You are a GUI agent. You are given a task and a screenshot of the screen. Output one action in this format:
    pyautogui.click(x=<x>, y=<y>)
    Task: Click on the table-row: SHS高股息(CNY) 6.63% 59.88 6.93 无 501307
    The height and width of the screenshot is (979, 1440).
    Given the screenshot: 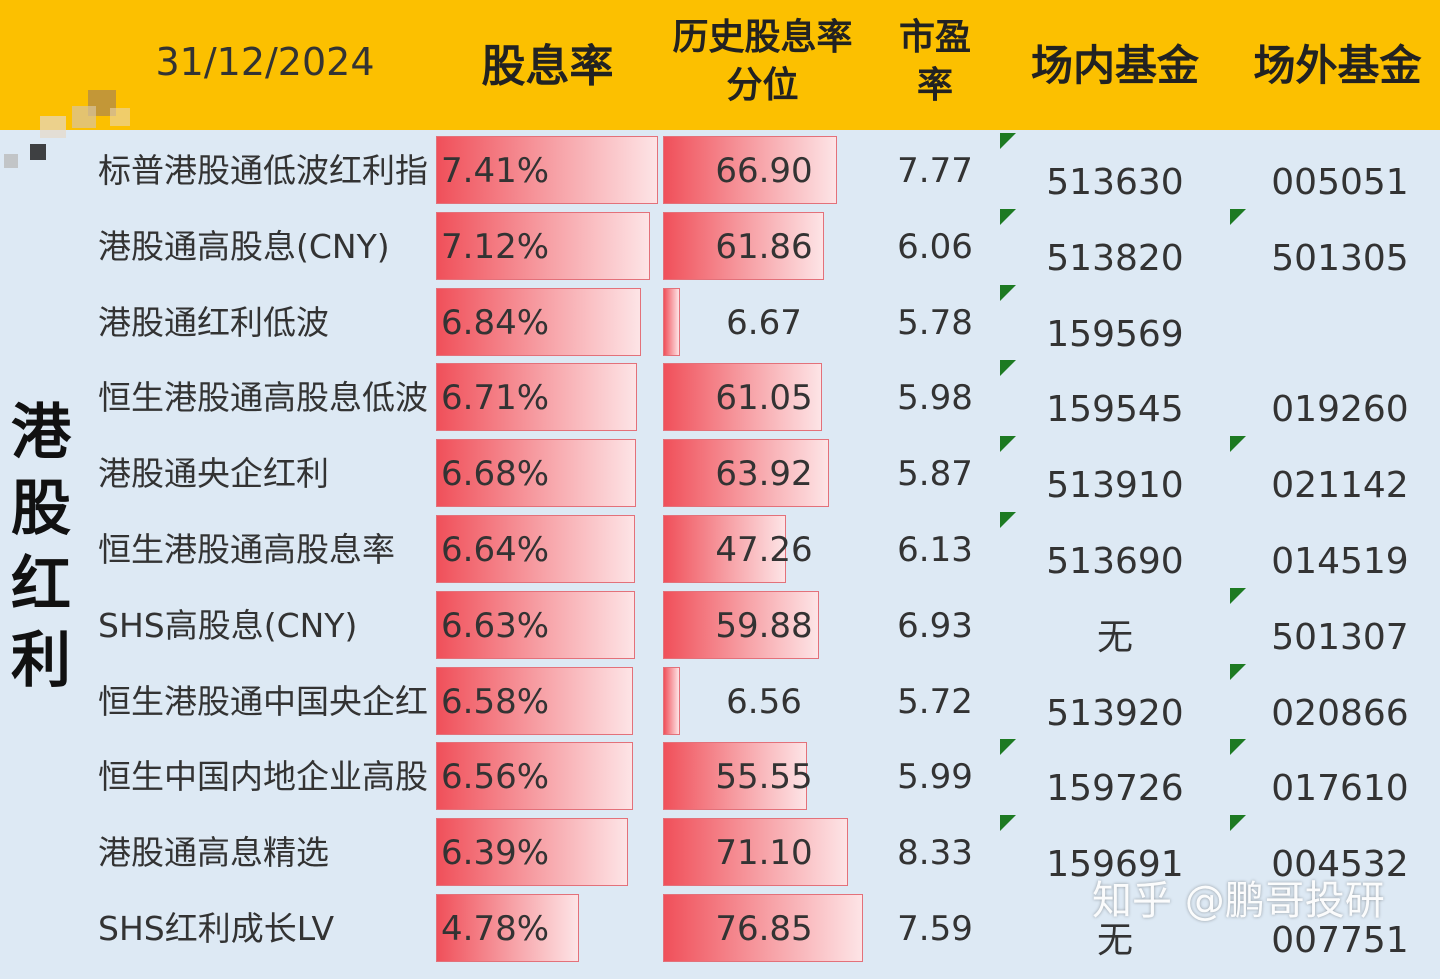 What is the action you would take?
    pyautogui.click(x=720, y=625)
    